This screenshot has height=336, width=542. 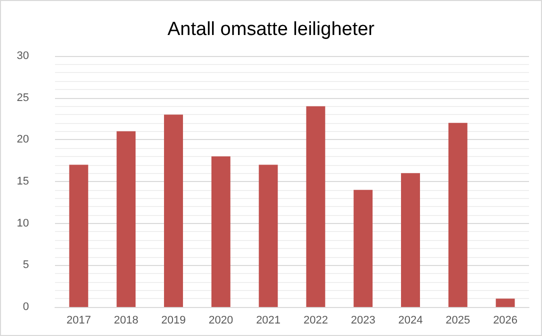 What do you see at coordinates (25, 265) in the screenshot?
I see `y-tick-label: 5` at bounding box center [25, 265].